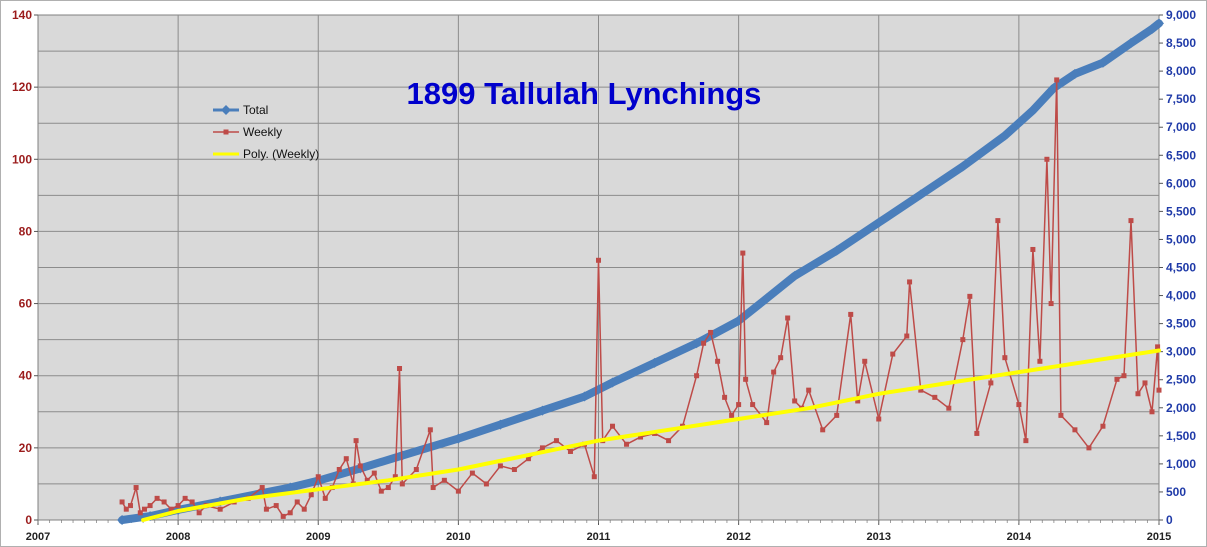 Image resolution: width=1207 pixels, height=547 pixels. Describe the element at coordinates (1181, 155) in the screenshot. I see `y-right-tick-label: 6,500` at that location.